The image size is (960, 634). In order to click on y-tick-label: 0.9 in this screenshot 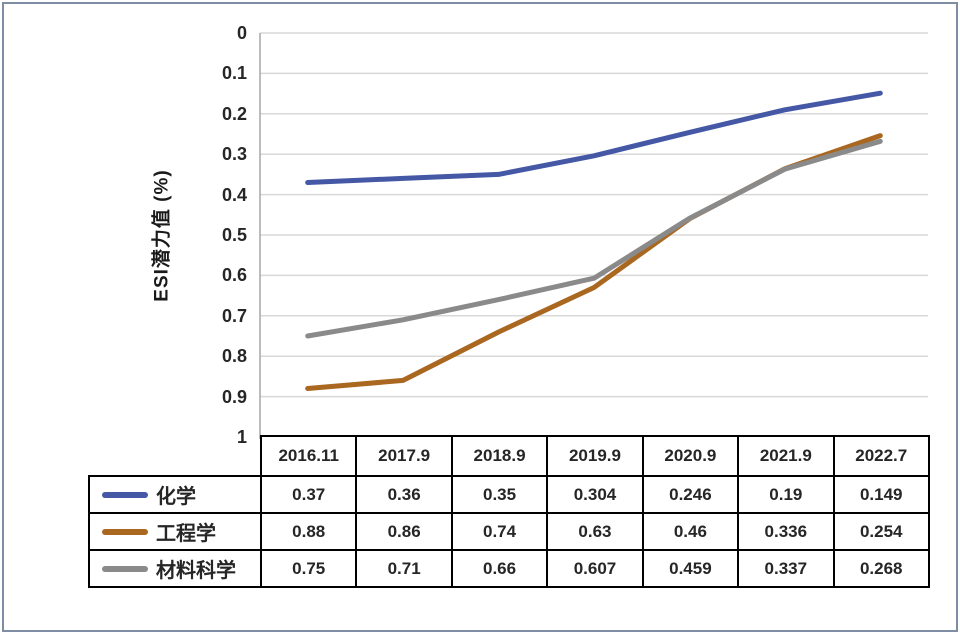, I will do `click(234, 396)`.